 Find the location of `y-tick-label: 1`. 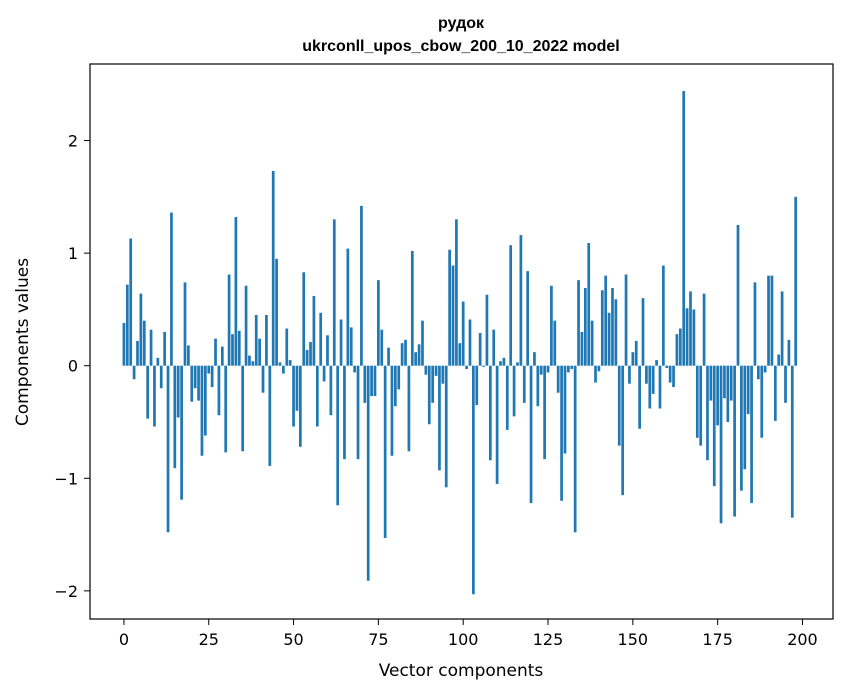

y-tick-label: 1 is located at coordinates (73, 253).